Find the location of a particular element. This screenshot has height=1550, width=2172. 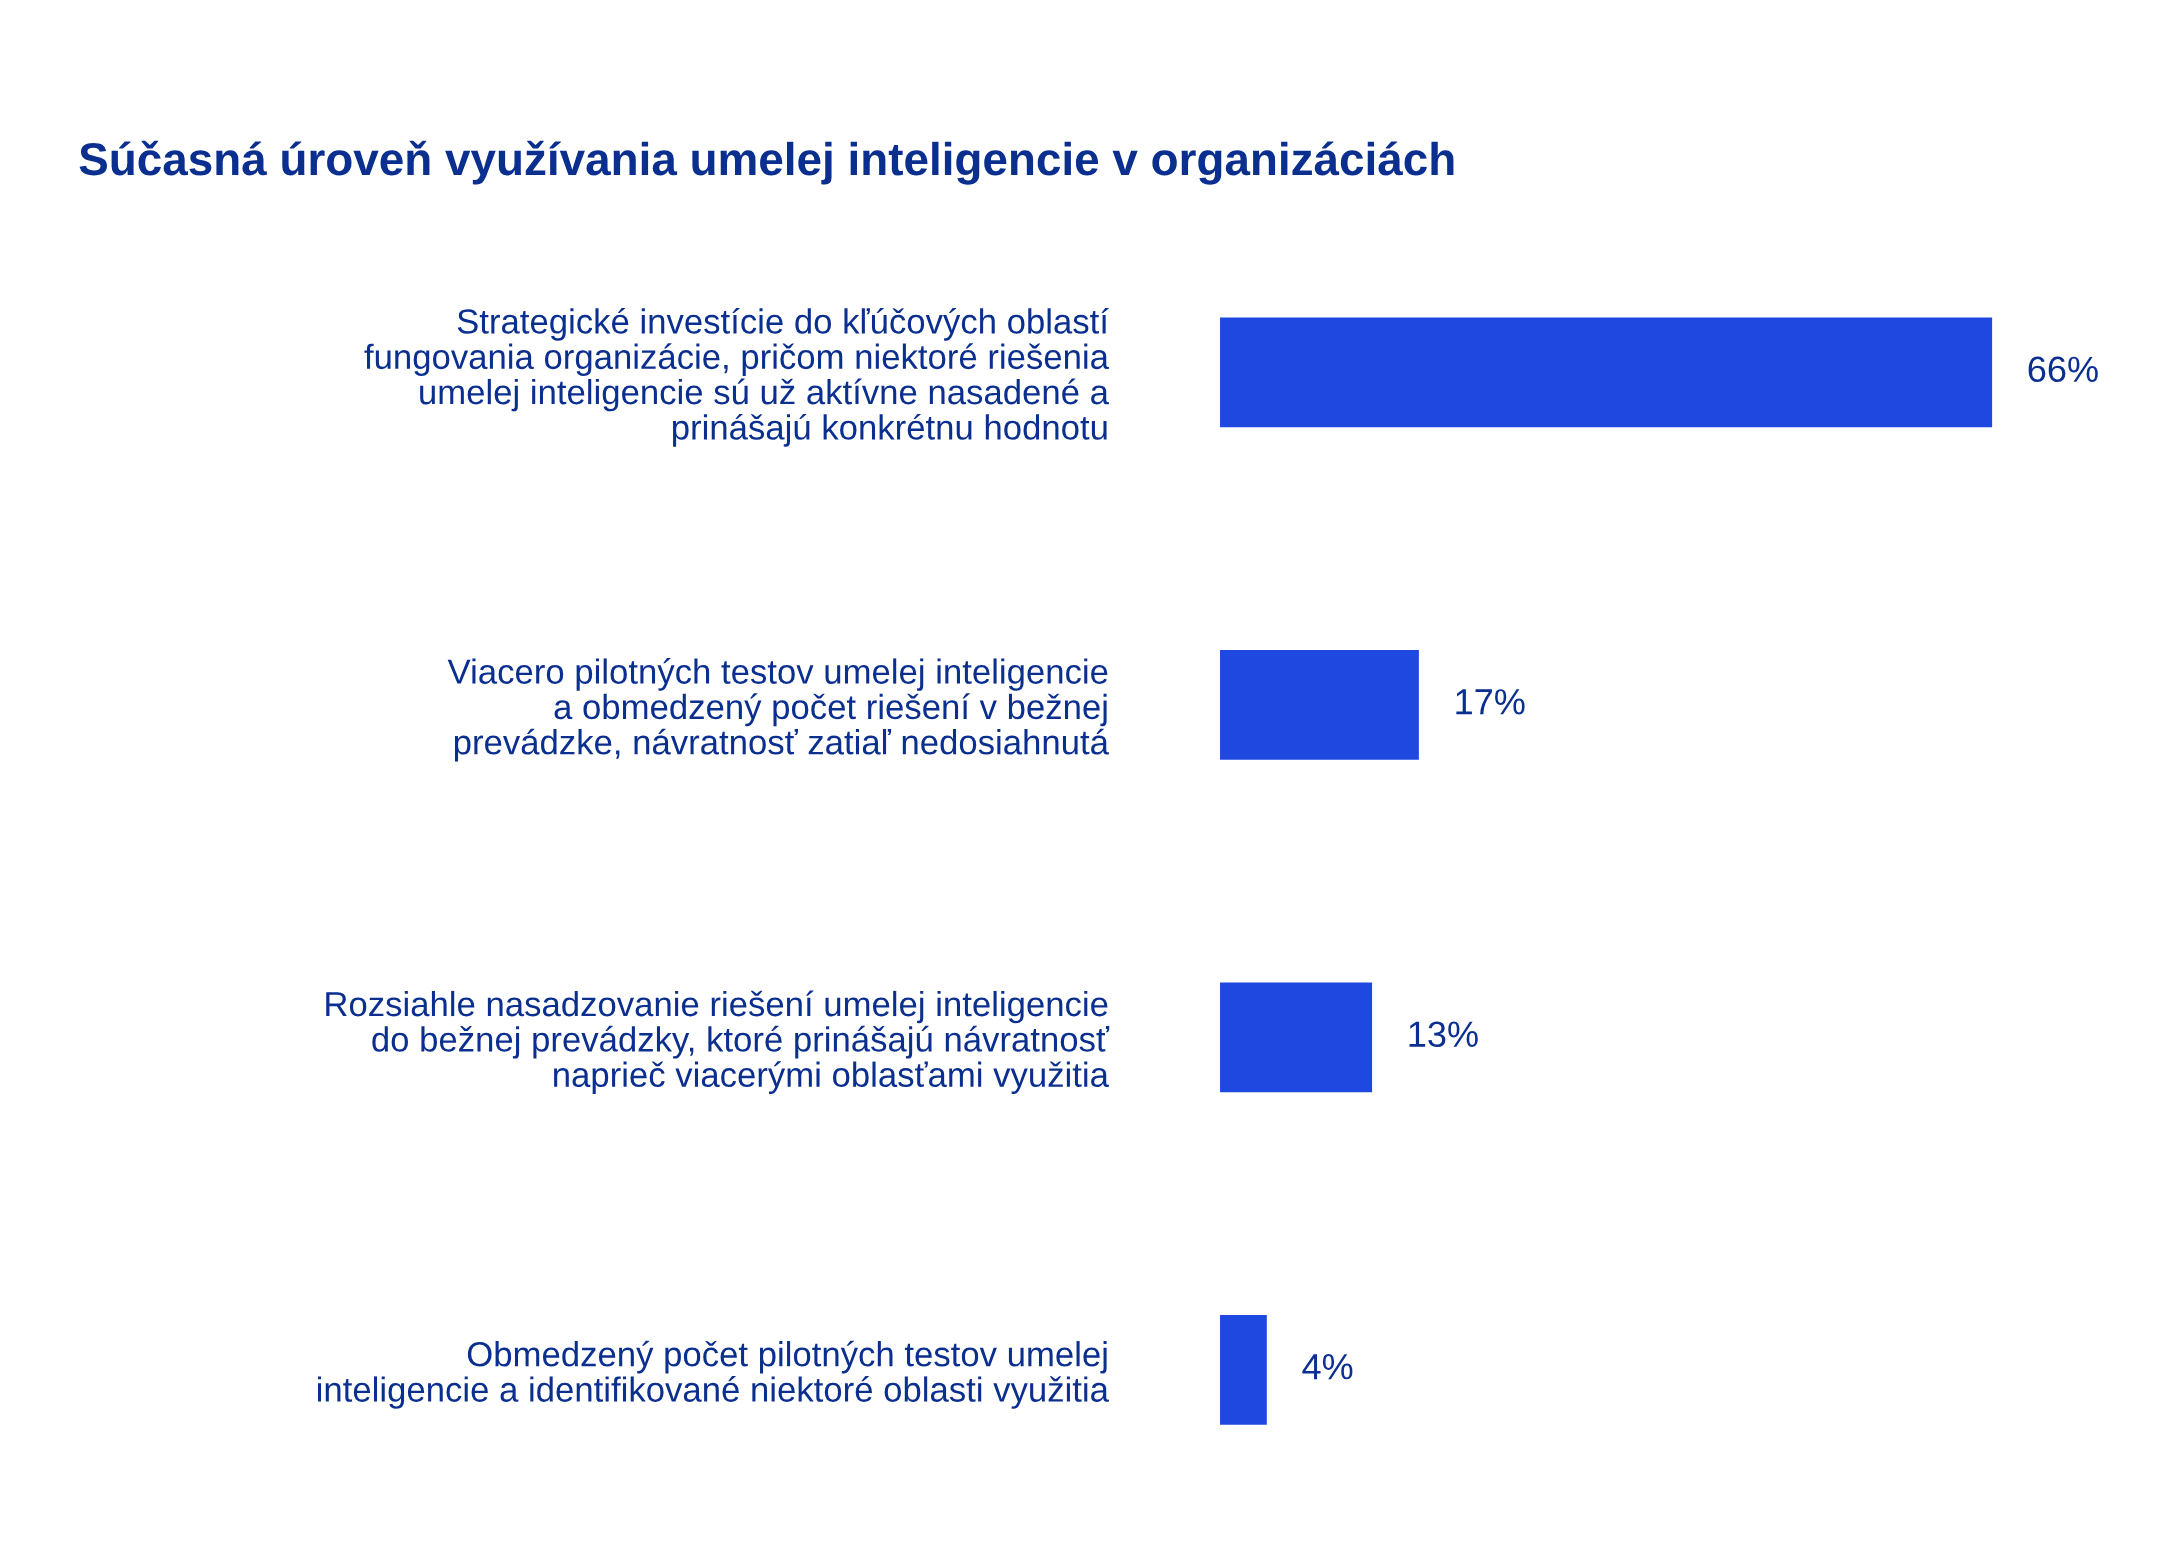

data-label: 17% is located at coordinates (1490, 702).